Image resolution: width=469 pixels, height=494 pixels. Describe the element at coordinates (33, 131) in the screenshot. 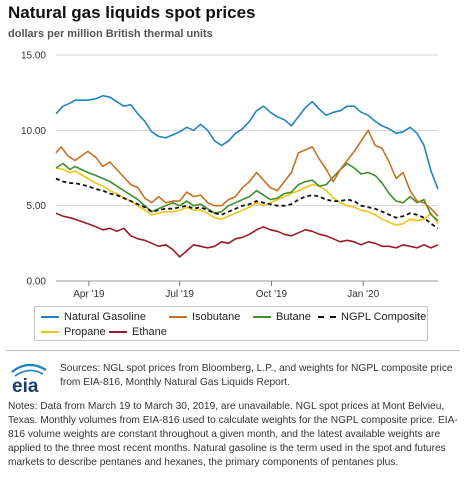

I see `y-tick-label: 10.00` at that location.